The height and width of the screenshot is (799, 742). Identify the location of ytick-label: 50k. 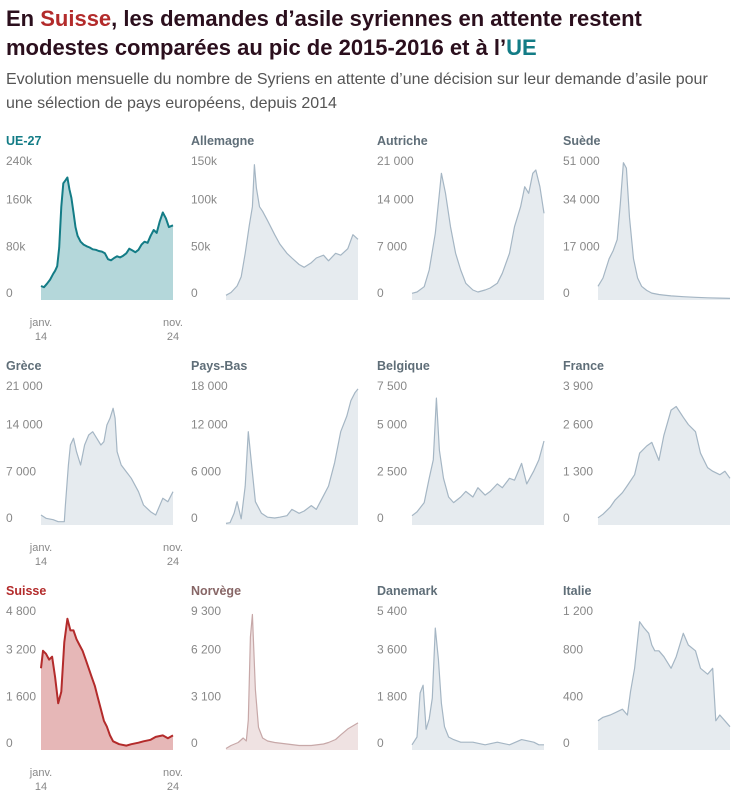
(201, 246).